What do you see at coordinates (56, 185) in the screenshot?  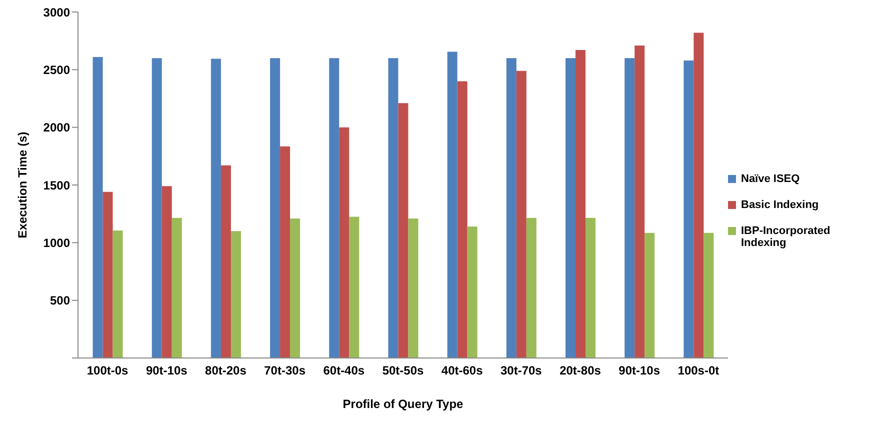 I see `y-tick-label: 1500` at bounding box center [56, 185].